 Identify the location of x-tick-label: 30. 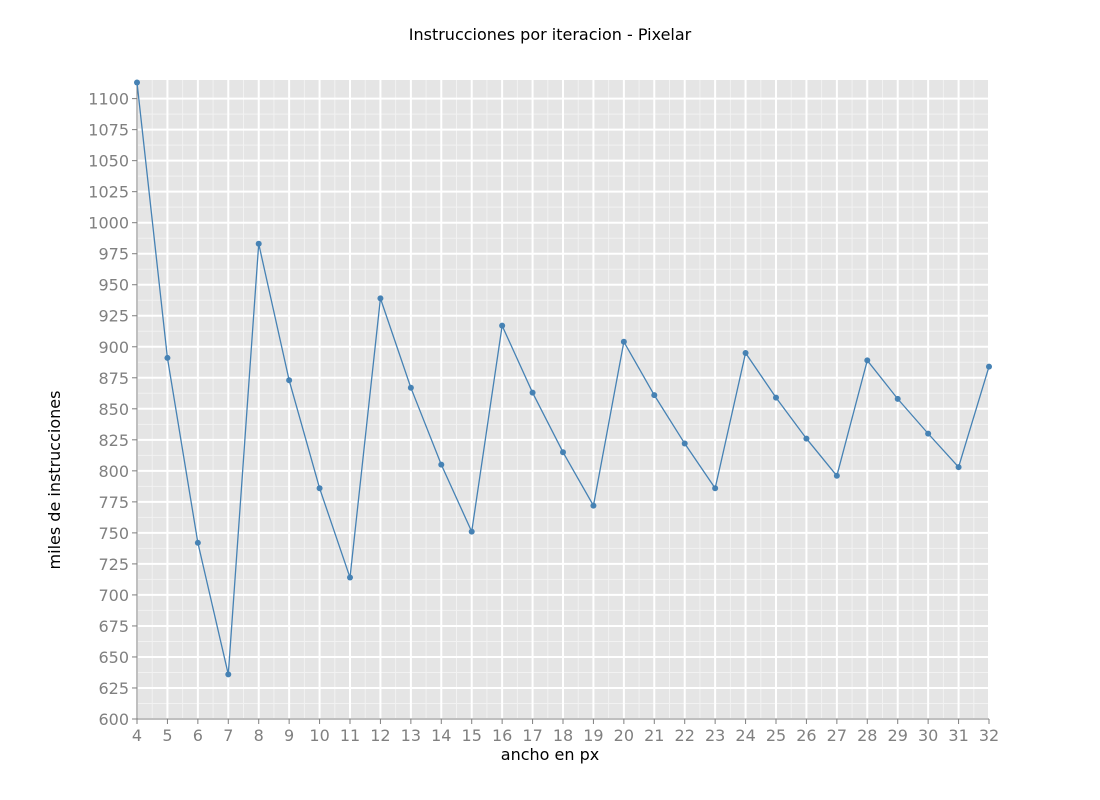
(928, 735).